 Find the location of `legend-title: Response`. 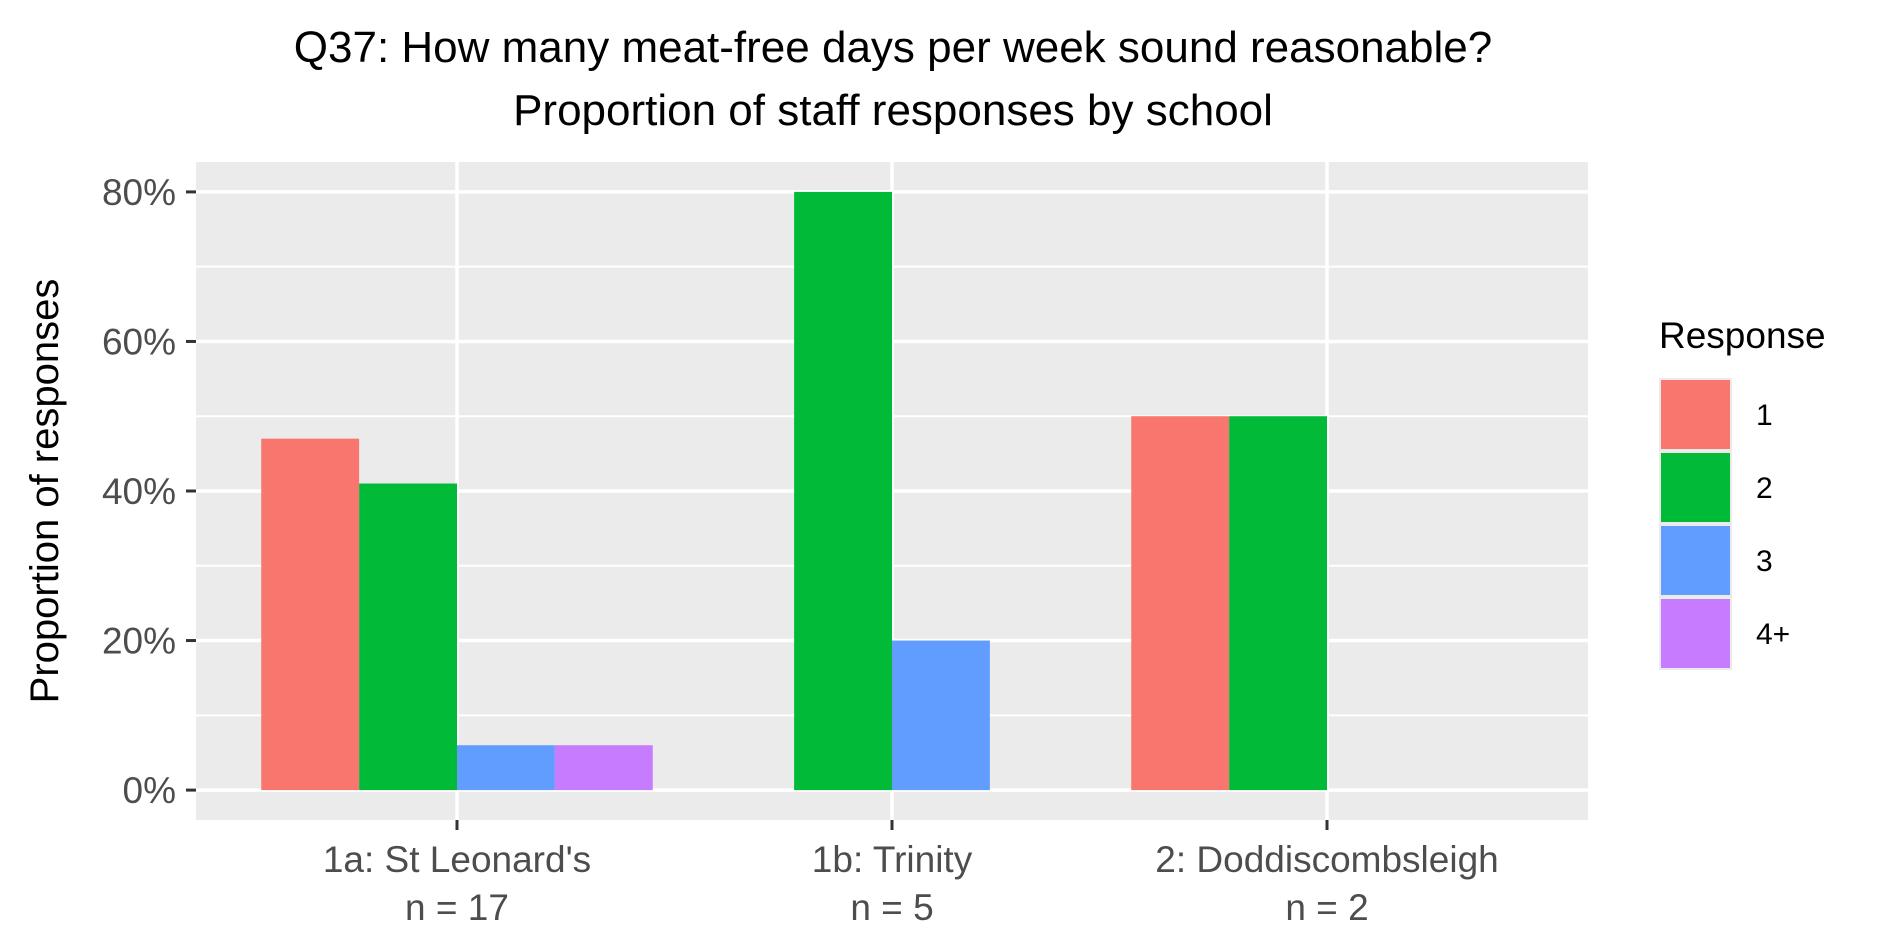

legend-title: Response is located at coordinates (1742, 335).